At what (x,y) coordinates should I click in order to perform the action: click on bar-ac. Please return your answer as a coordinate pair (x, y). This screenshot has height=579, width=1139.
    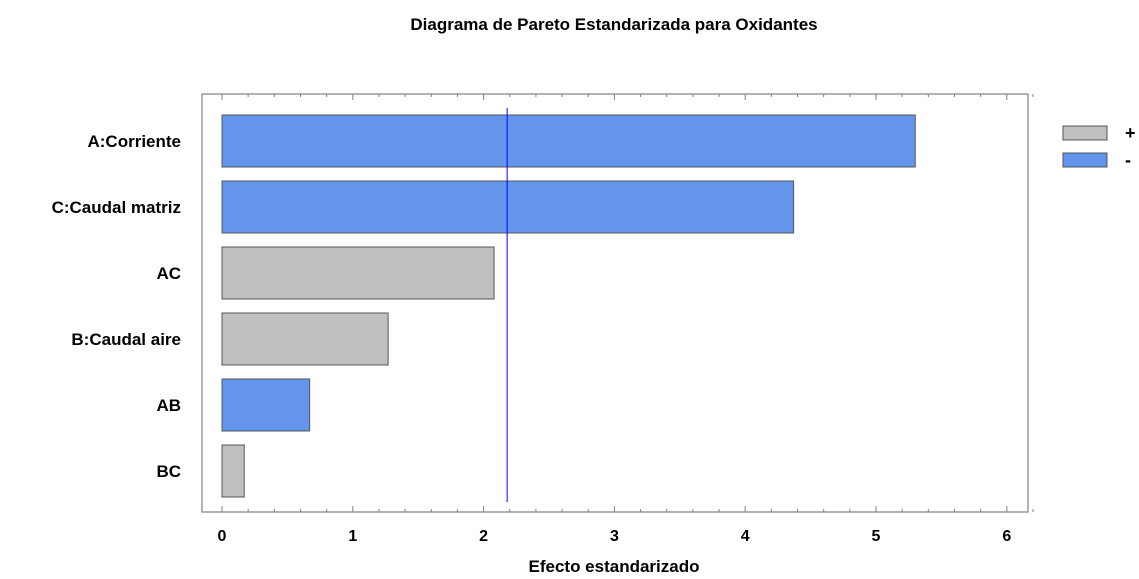
    Looking at the image, I should click on (358, 273).